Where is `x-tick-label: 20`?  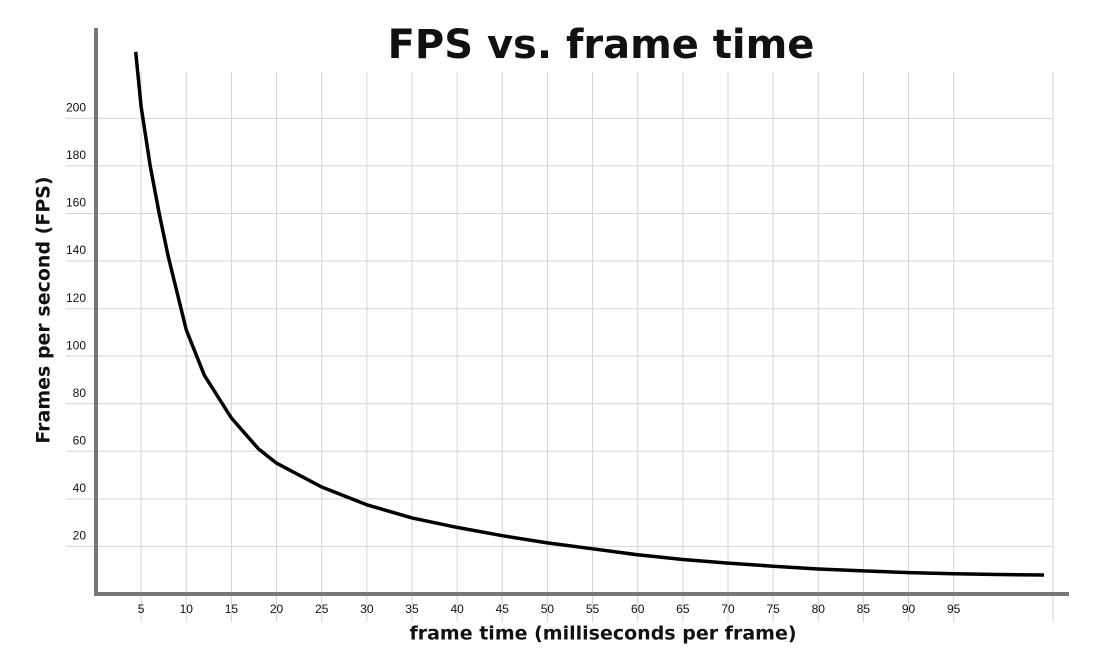
x-tick-label: 20 is located at coordinates (277, 609).